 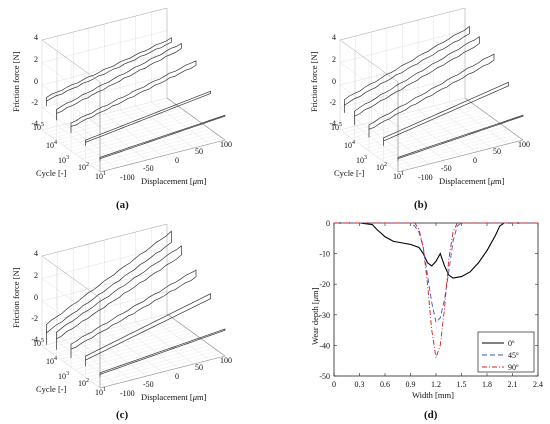 What do you see at coordinates (511, 343) in the screenshot?
I see `legend-label: 0º` at bounding box center [511, 343].